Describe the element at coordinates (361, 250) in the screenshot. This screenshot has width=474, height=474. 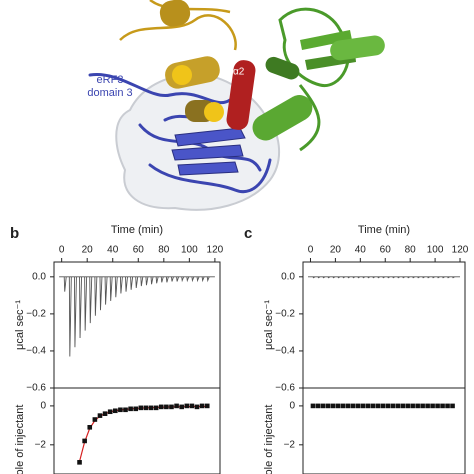
I see `x-tick-label: 40` at that location.